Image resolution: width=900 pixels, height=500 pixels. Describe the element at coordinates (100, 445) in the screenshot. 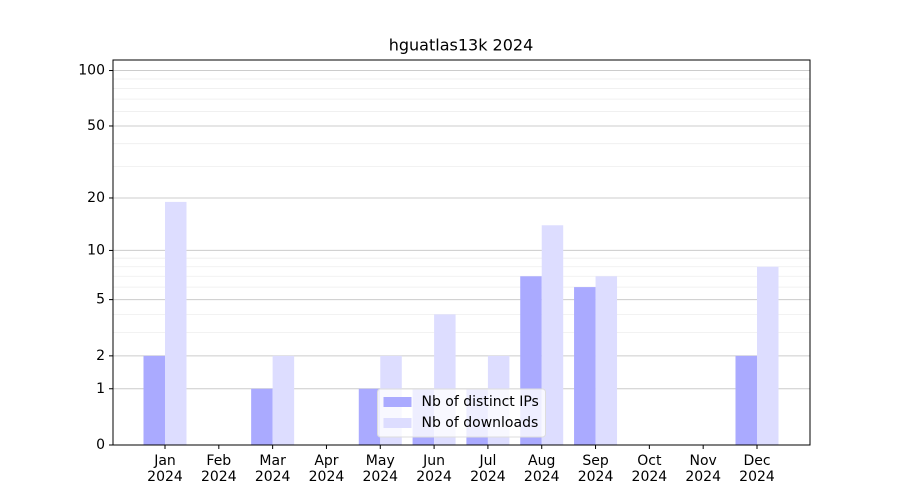

I see `y-tick-label: 0` at that location.